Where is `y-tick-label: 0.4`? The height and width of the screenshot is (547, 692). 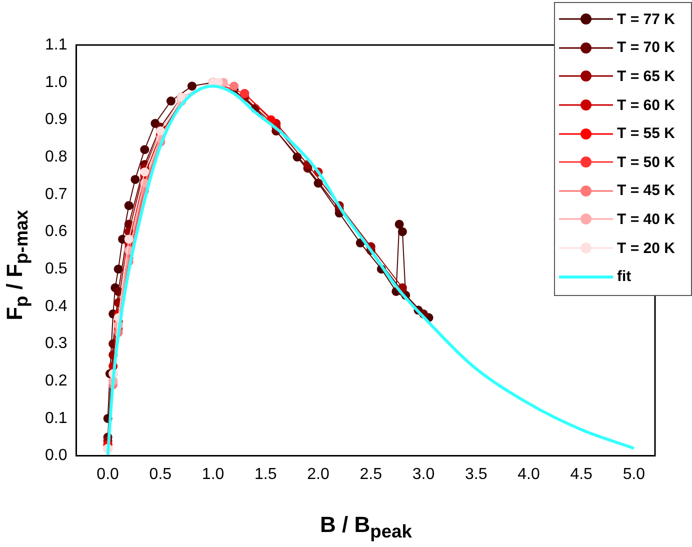
y-tick-label: 0.4 is located at coordinates (56, 306).